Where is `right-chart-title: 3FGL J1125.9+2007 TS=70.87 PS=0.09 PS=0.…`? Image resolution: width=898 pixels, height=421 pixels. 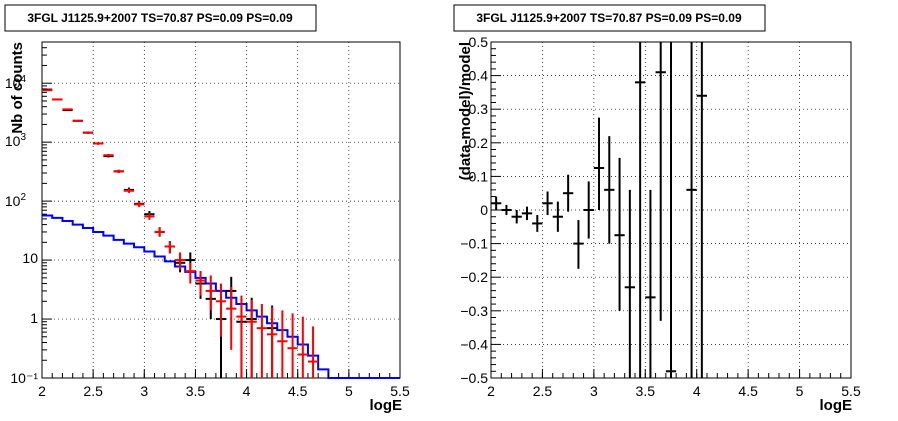
right-chart-title: 3FGL J1125.9+2007 TS=70.87 PS=0.09 PS=0.… is located at coordinates (609, 18).